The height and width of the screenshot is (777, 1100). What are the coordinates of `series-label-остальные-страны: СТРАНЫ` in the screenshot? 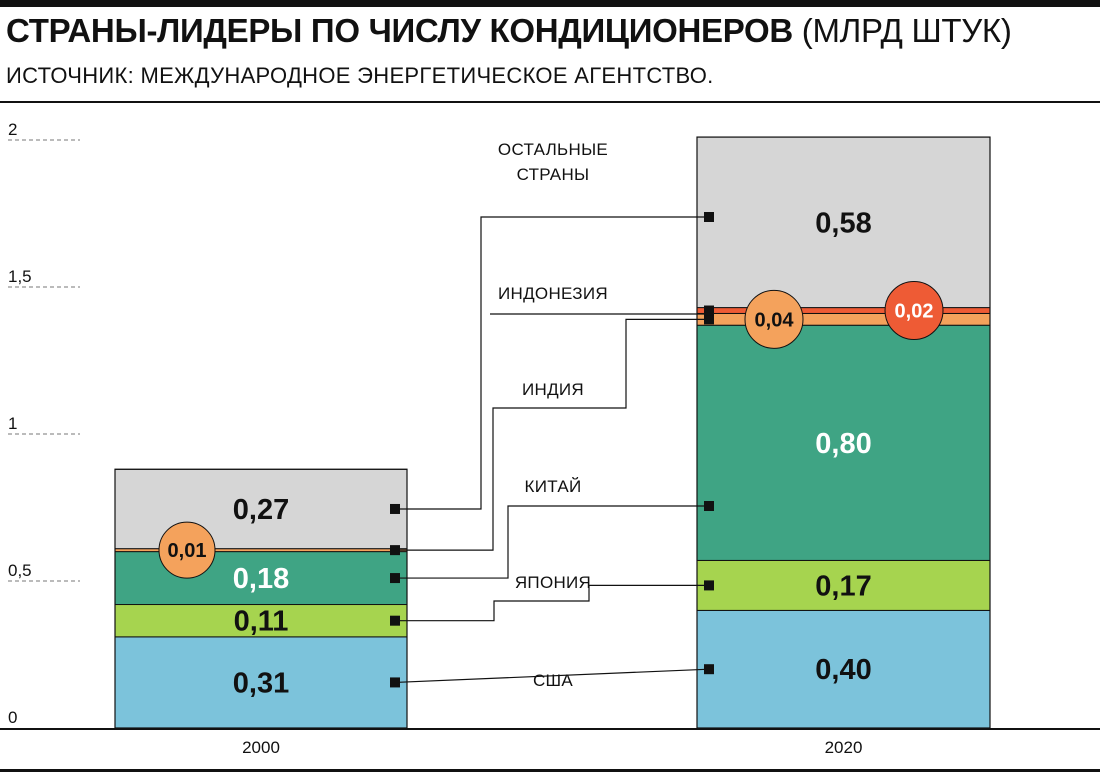 It's located at (553, 174).